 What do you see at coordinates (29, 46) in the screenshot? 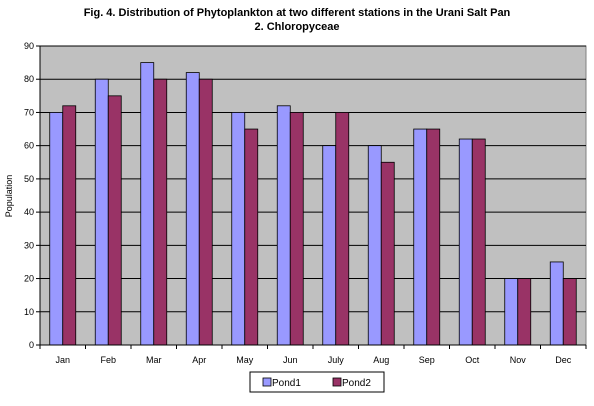
I see `y-tick-label: 90` at bounding box center [29, 46].